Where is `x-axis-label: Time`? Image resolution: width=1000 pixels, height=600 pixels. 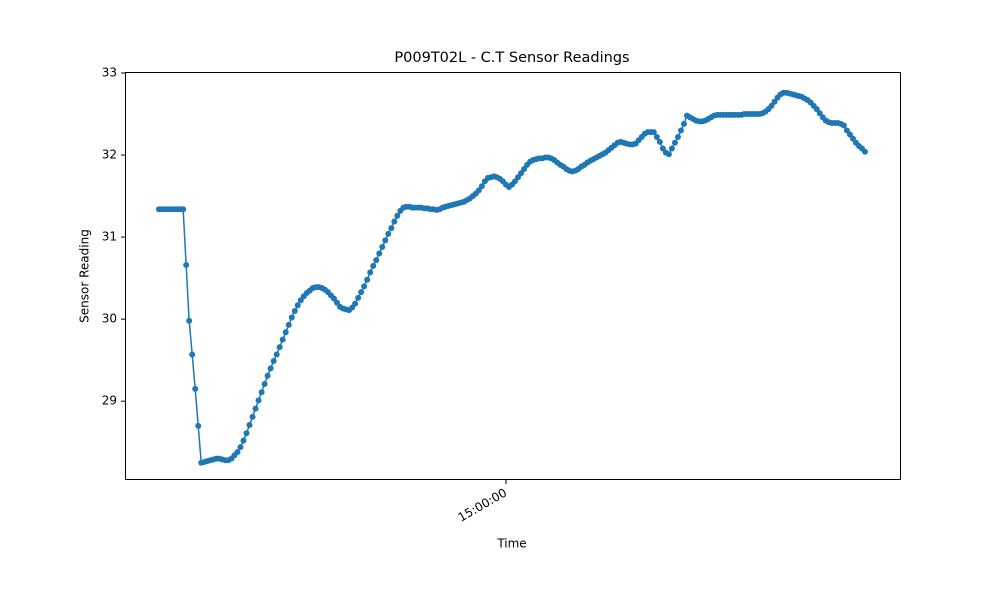
x-axis-label: Time is located at coordinates (511, 544).